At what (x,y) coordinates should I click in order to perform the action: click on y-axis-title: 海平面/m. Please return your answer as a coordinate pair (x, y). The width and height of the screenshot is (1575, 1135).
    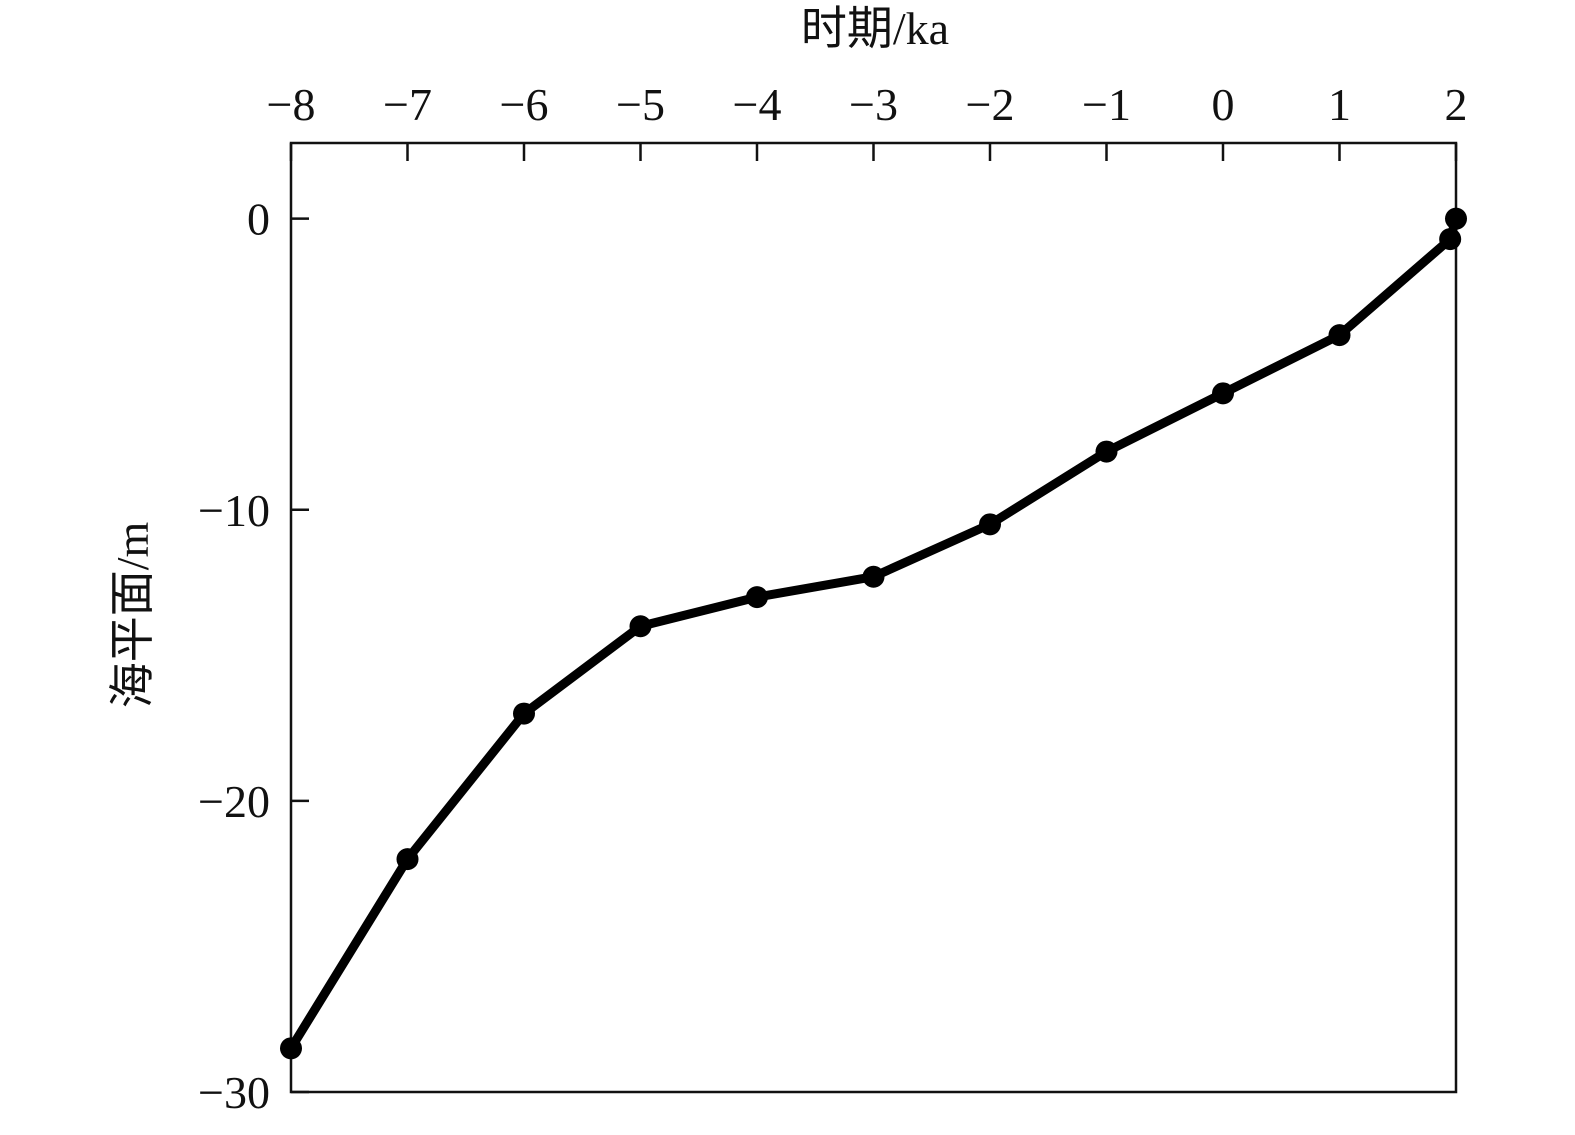
    Looking at the image, I should click on (132, 615).